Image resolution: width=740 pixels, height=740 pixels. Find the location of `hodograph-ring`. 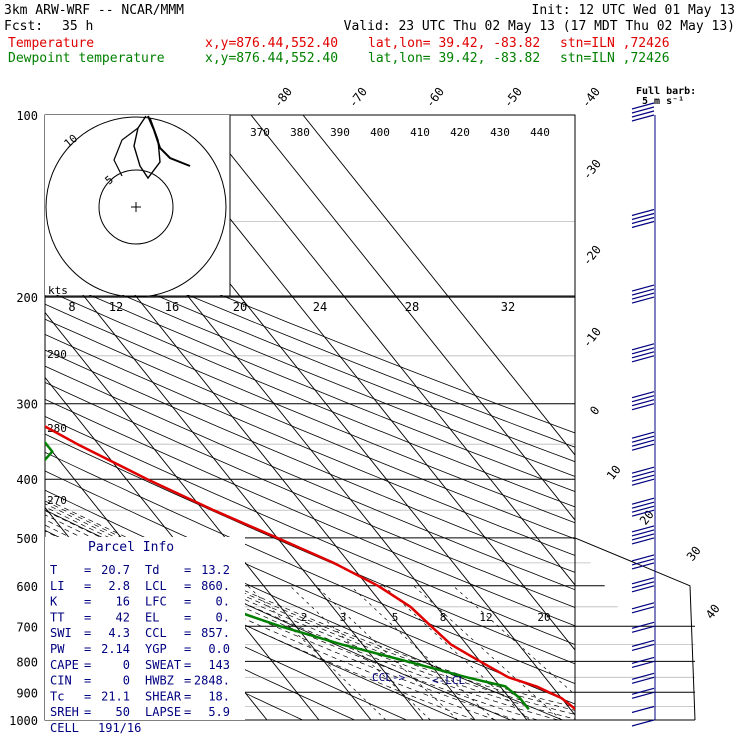

hodograph-ring is located at coordinates (136, 207).